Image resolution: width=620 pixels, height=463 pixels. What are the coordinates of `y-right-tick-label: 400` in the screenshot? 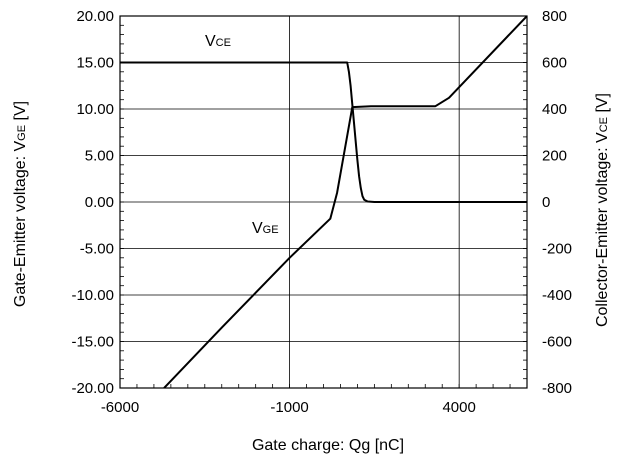 It's located at (554, 109).